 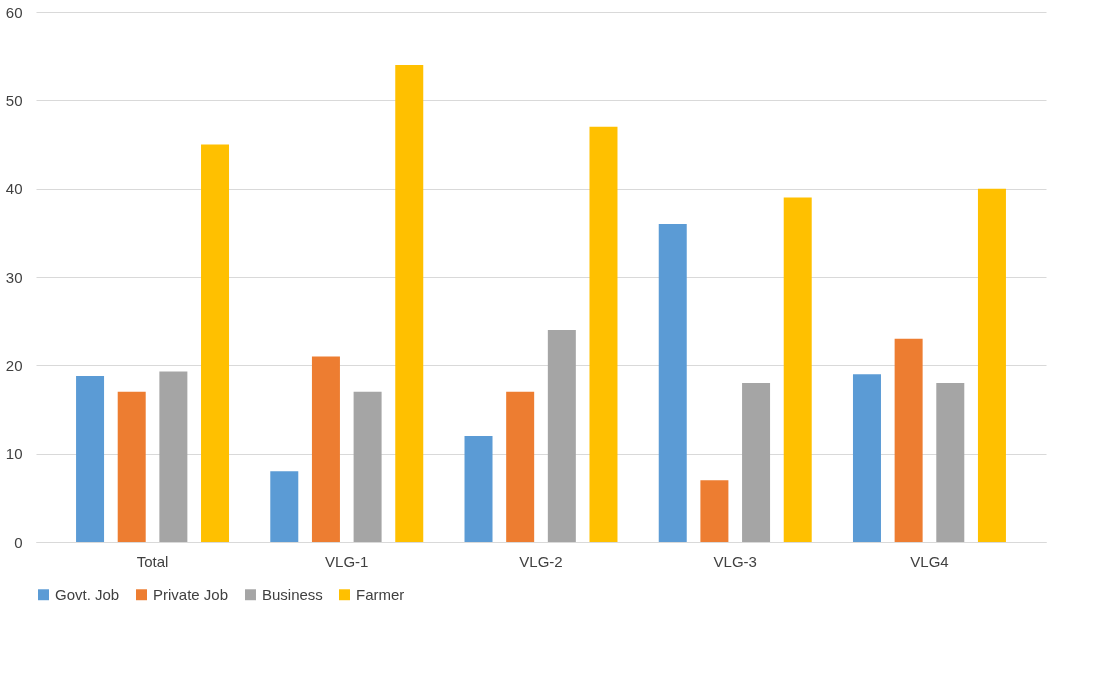 I want to click on legend-label: Business, so click(x=292, y=594).